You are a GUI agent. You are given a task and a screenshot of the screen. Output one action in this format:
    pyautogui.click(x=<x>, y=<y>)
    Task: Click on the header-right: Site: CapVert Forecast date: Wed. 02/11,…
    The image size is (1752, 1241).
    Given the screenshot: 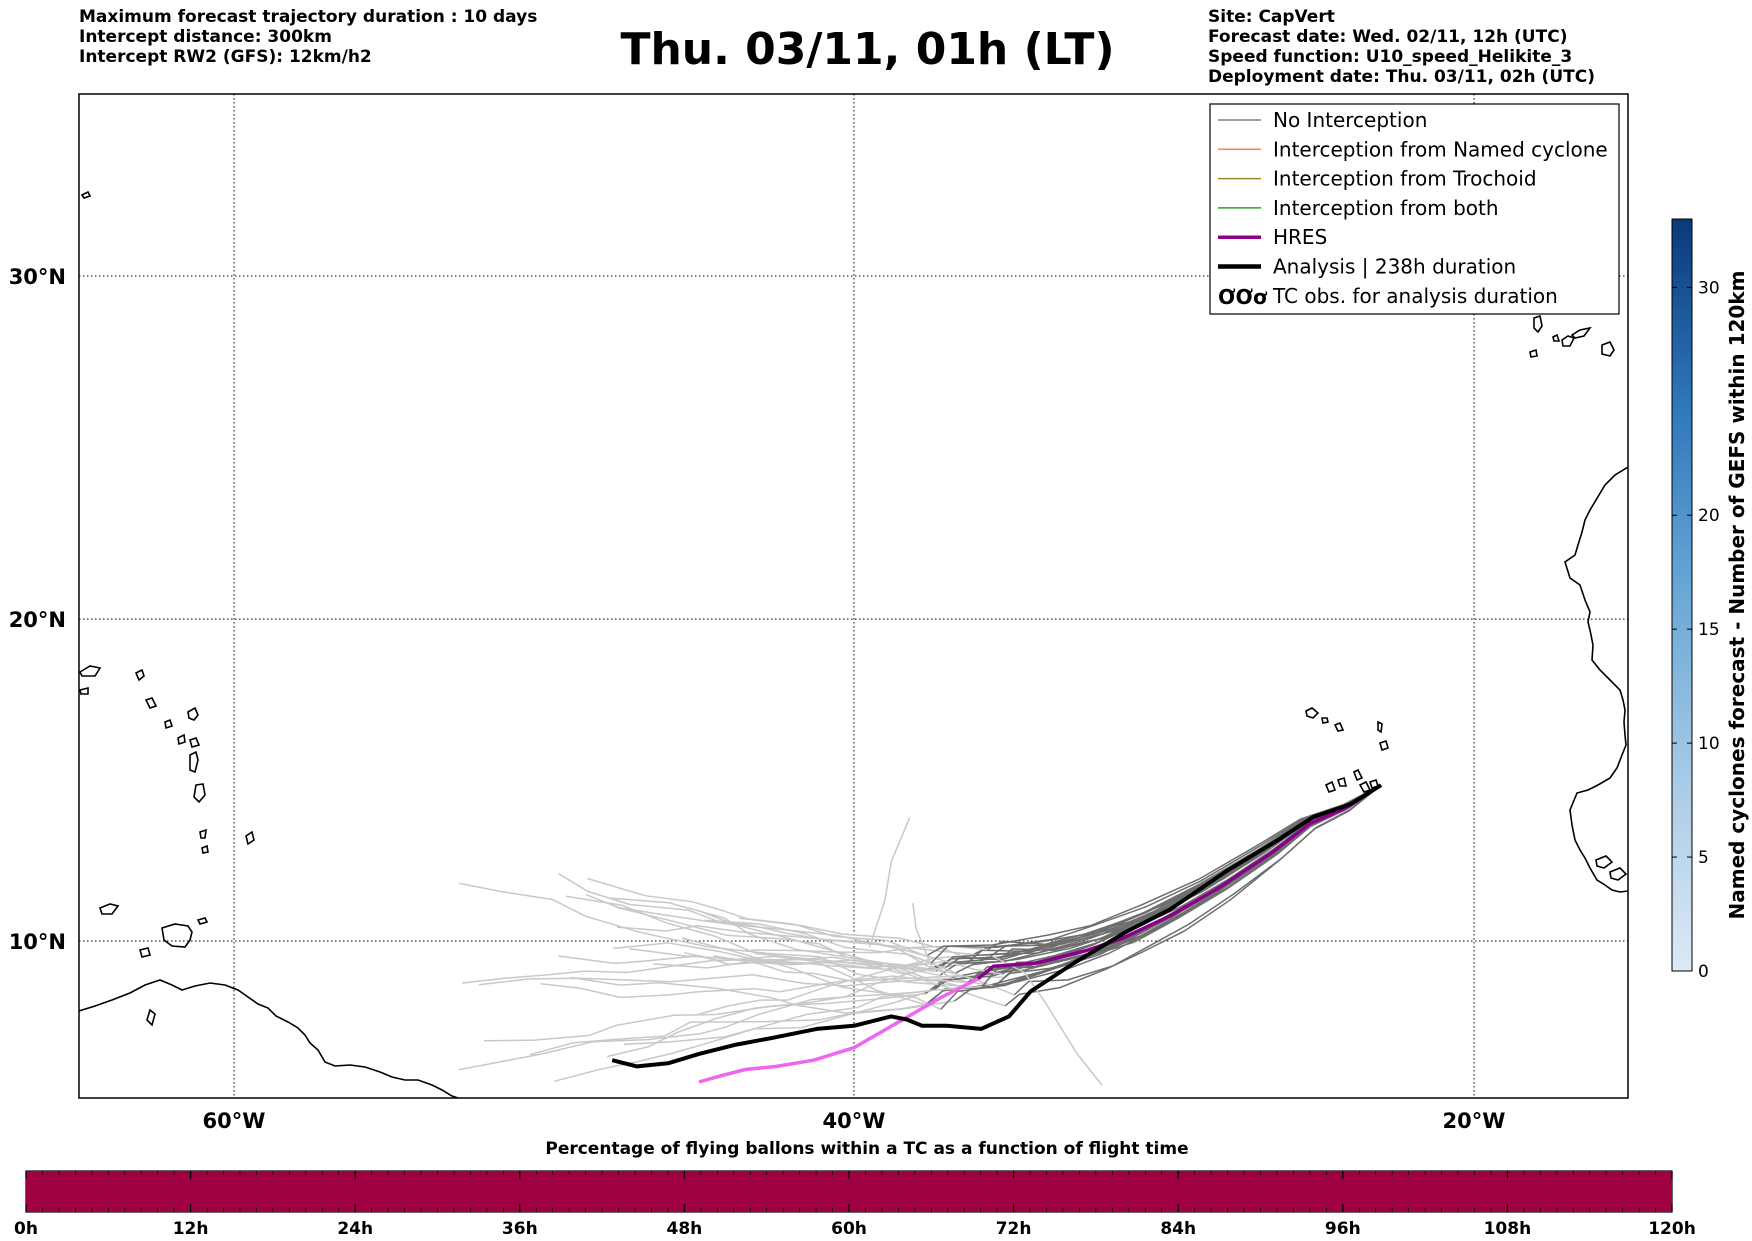 What is the action you would take?
    pyautogui.click(x=1401, y=47)
    